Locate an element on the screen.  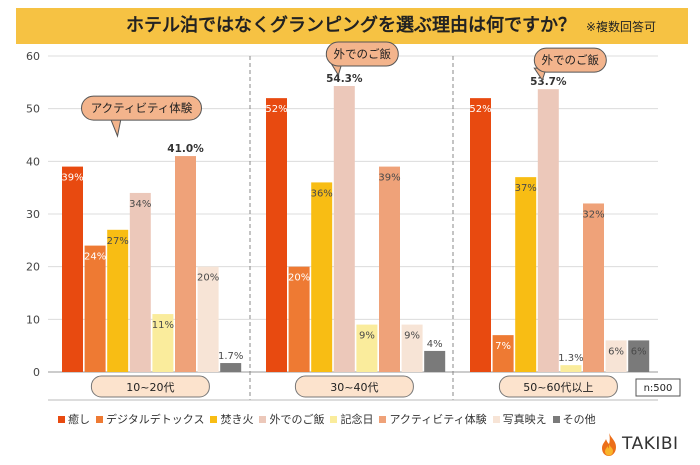
y-tick-label: 10 is located at coordinates (33, 319).